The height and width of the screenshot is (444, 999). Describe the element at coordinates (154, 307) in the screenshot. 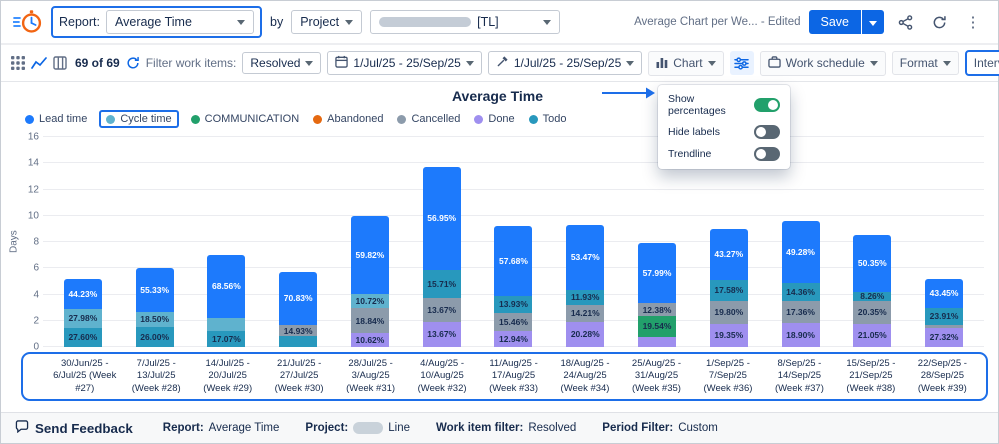

I see `stacked-bar-week-28: 26.00% 18.50% 55.33%` at that location.